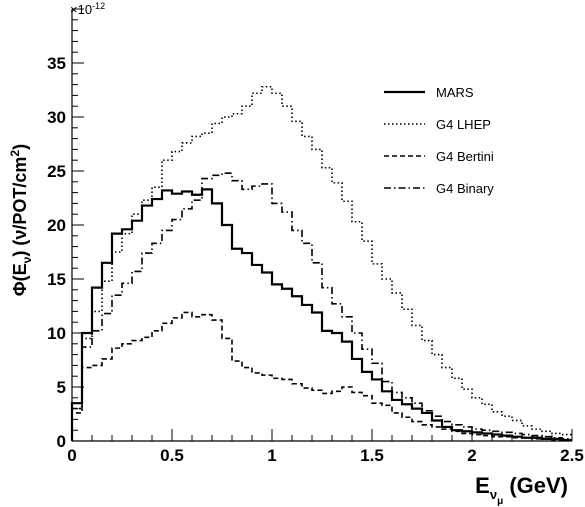 The height and width of the screenshot is (507, 585). I want to click on y-tick-label: 5, so click(61, 387).